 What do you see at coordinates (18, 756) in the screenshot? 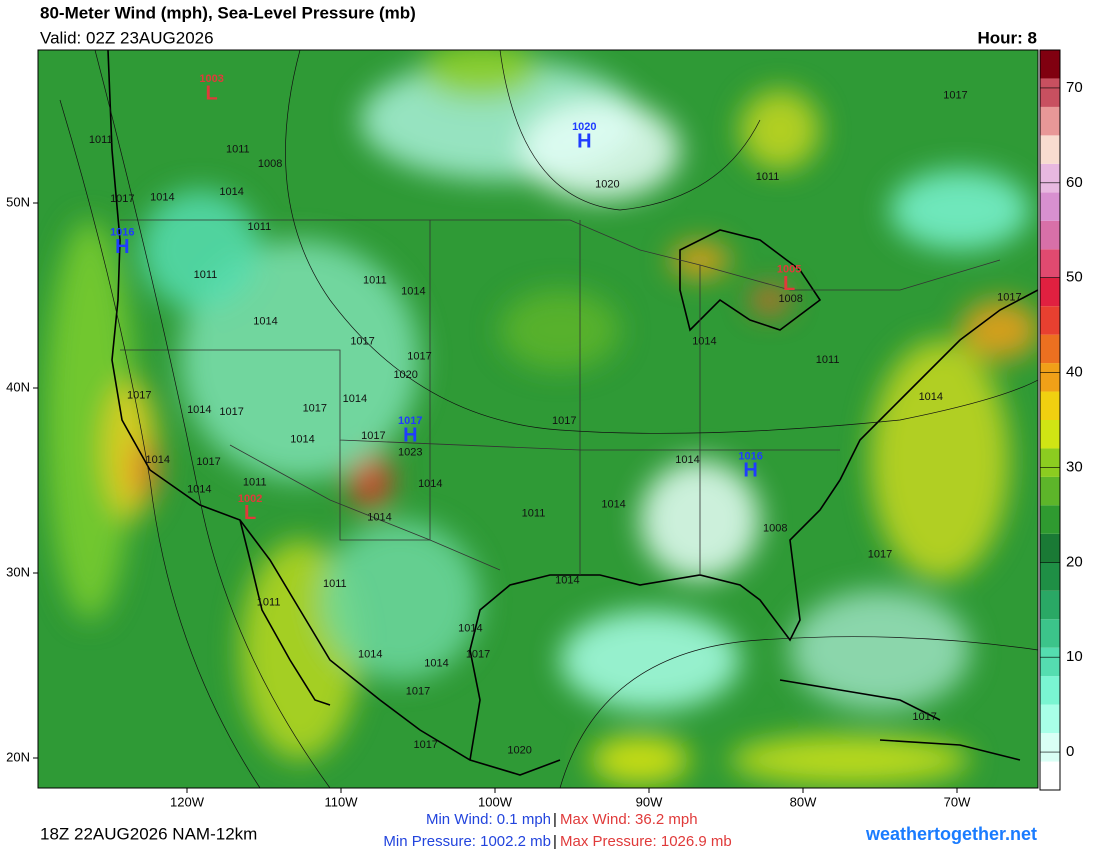
I see `lat-label: 20N` at bounding box center [18, 756].